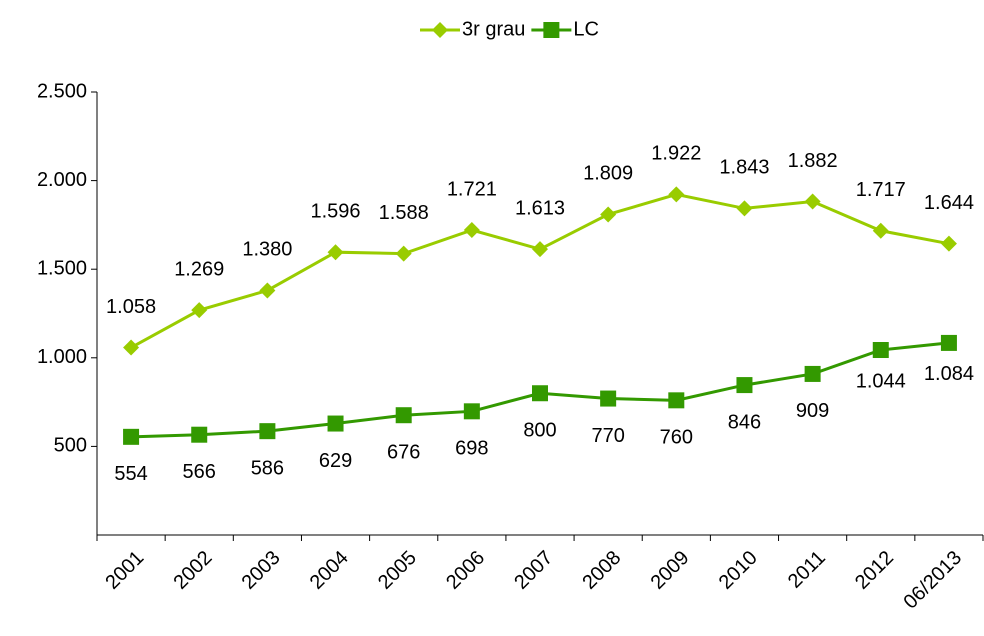 The height and width of the screenshot is (636, 984). Describe the element at coordinates (608, 174) in the screenshot. I see `data-label: 1.809` at that location.